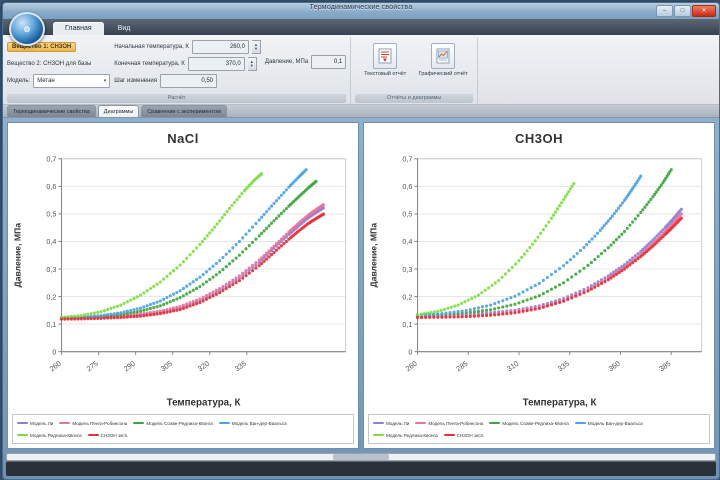 This screenshot has height=480, width=720. Describe the element at coordinates (216, 64) in the screenshot. I see `end-temperature-input: 370,0` at that location.